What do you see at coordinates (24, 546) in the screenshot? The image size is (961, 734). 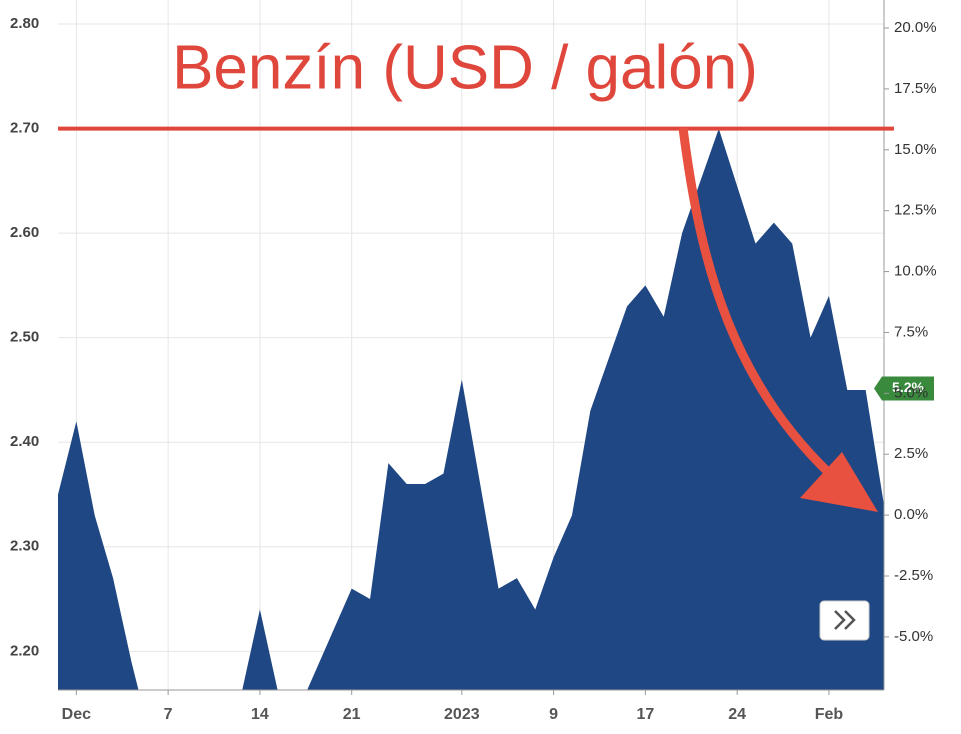 I see `y-tick-label: 2.30` at bounding box center [24, 546].